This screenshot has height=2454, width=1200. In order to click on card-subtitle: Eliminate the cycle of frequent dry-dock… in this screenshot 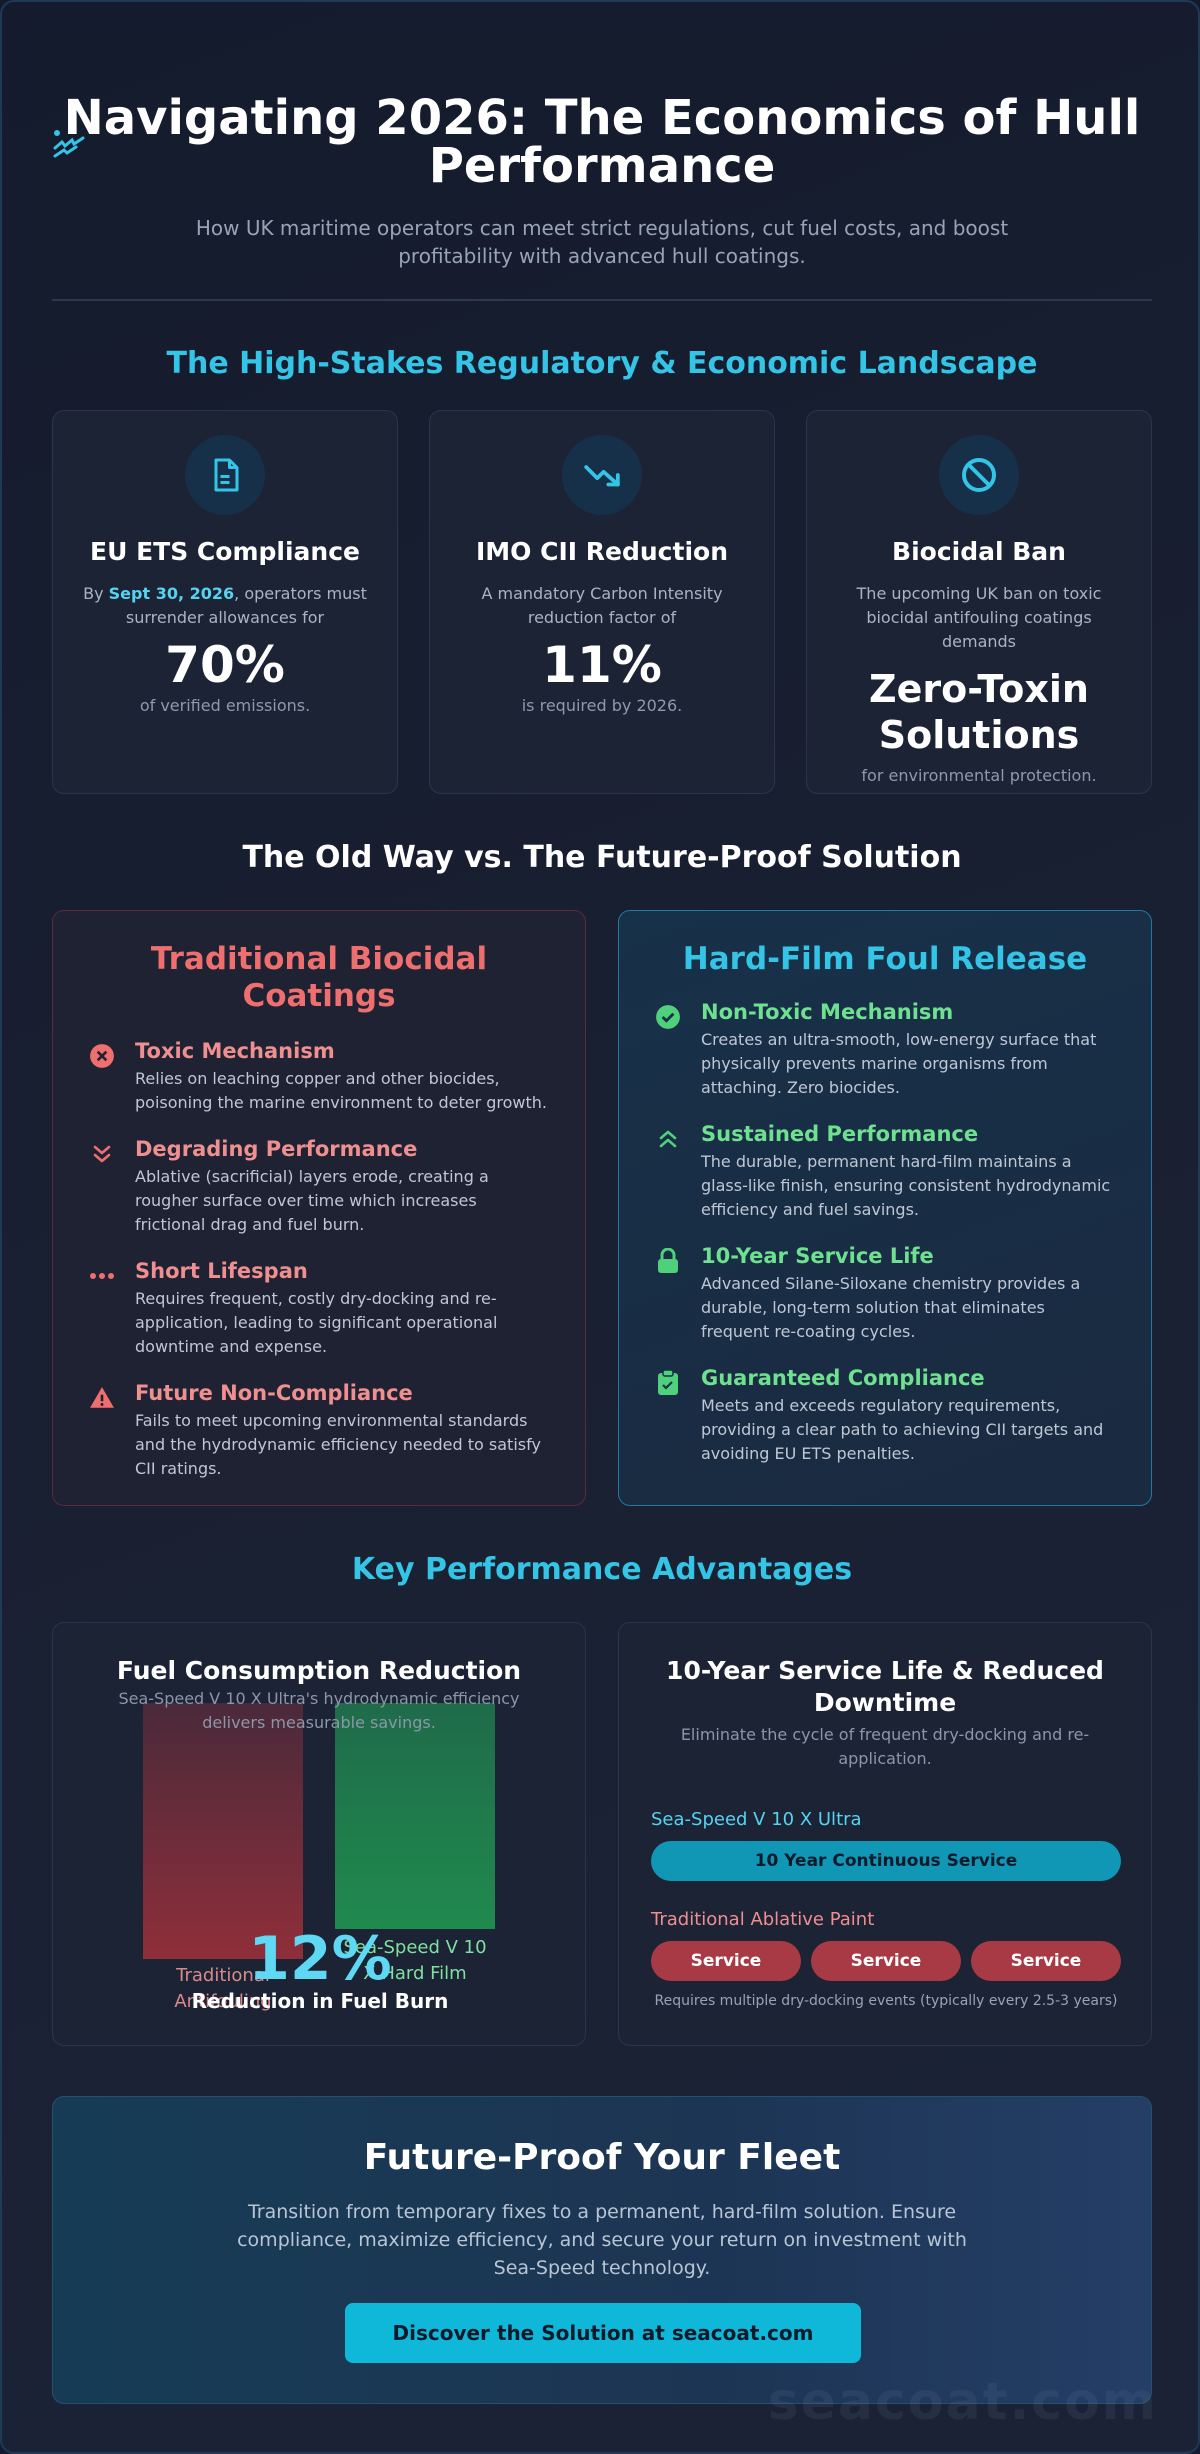, I will do `click(885, 1746)`.